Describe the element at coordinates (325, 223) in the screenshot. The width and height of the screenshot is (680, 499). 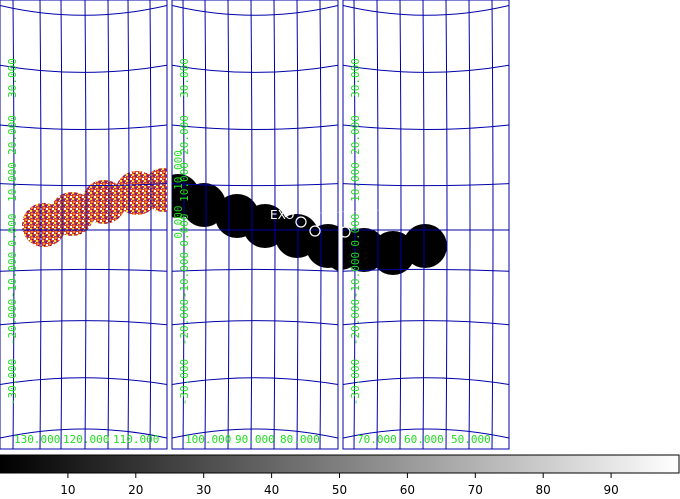
I see `source-markers: EXO` at that location.